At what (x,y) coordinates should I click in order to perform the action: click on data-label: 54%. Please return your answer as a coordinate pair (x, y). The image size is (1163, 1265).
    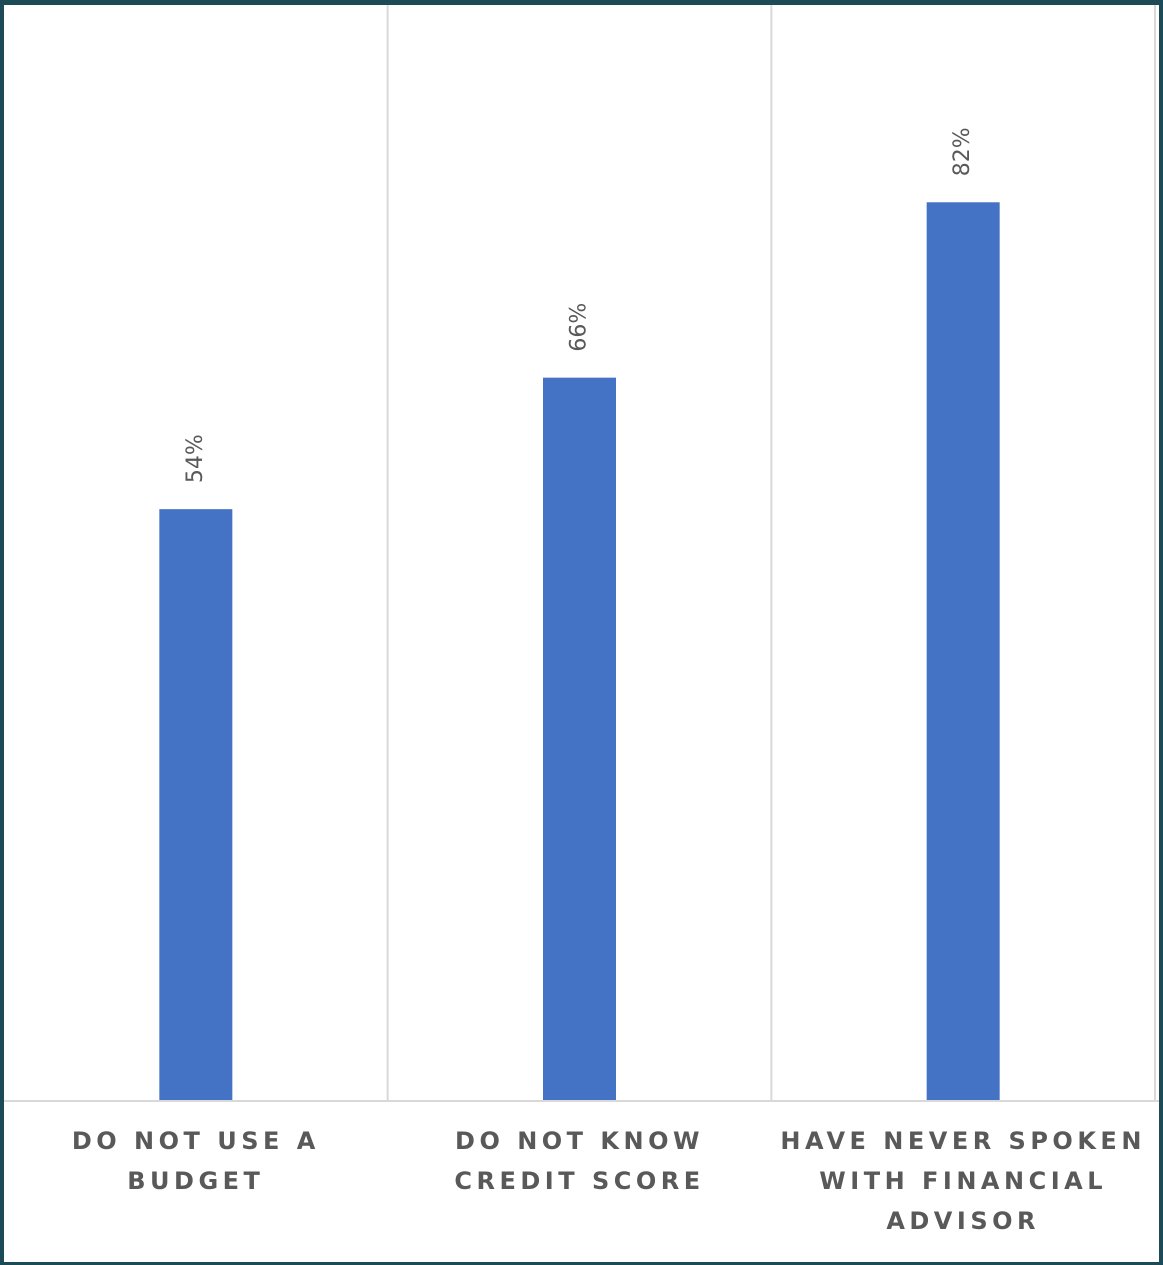
    Looking at the image, I should click on (195, 458).